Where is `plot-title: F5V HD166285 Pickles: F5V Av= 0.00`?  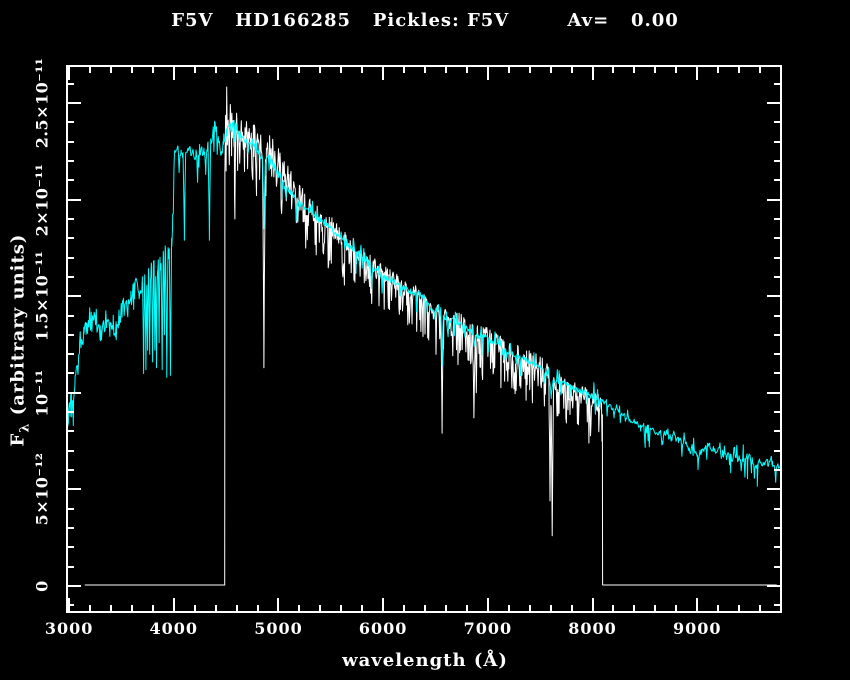 plot-title: F5V HD166285 Pickles: F5V Av= 0.00 is located at coordinates (425, 20).